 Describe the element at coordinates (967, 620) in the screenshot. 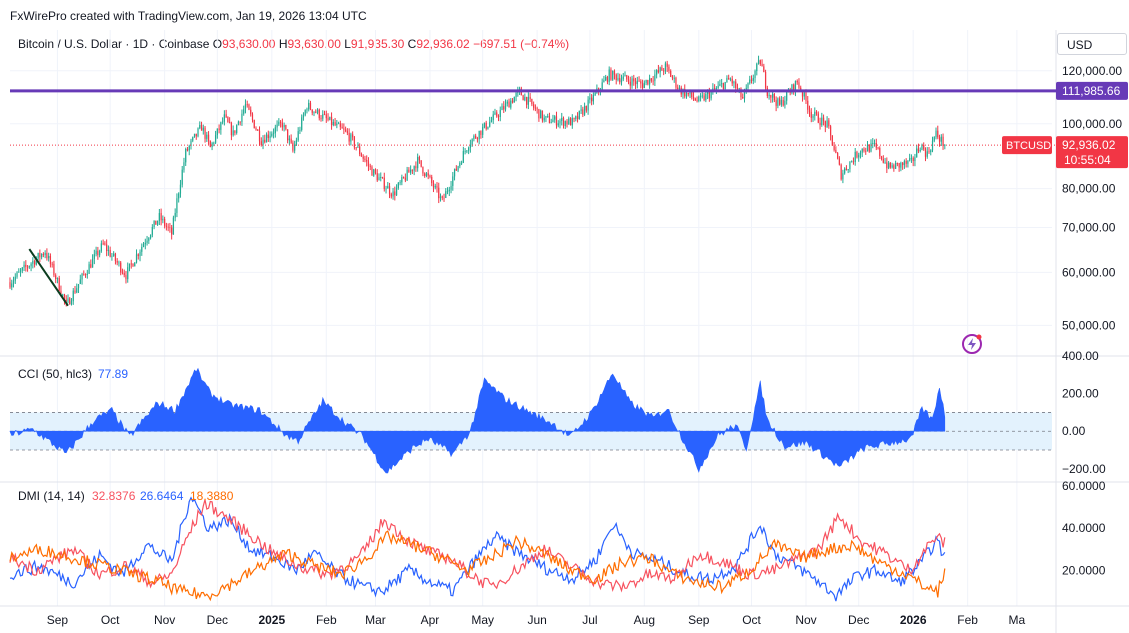

I see `x-tick-label: Feb` at that location.